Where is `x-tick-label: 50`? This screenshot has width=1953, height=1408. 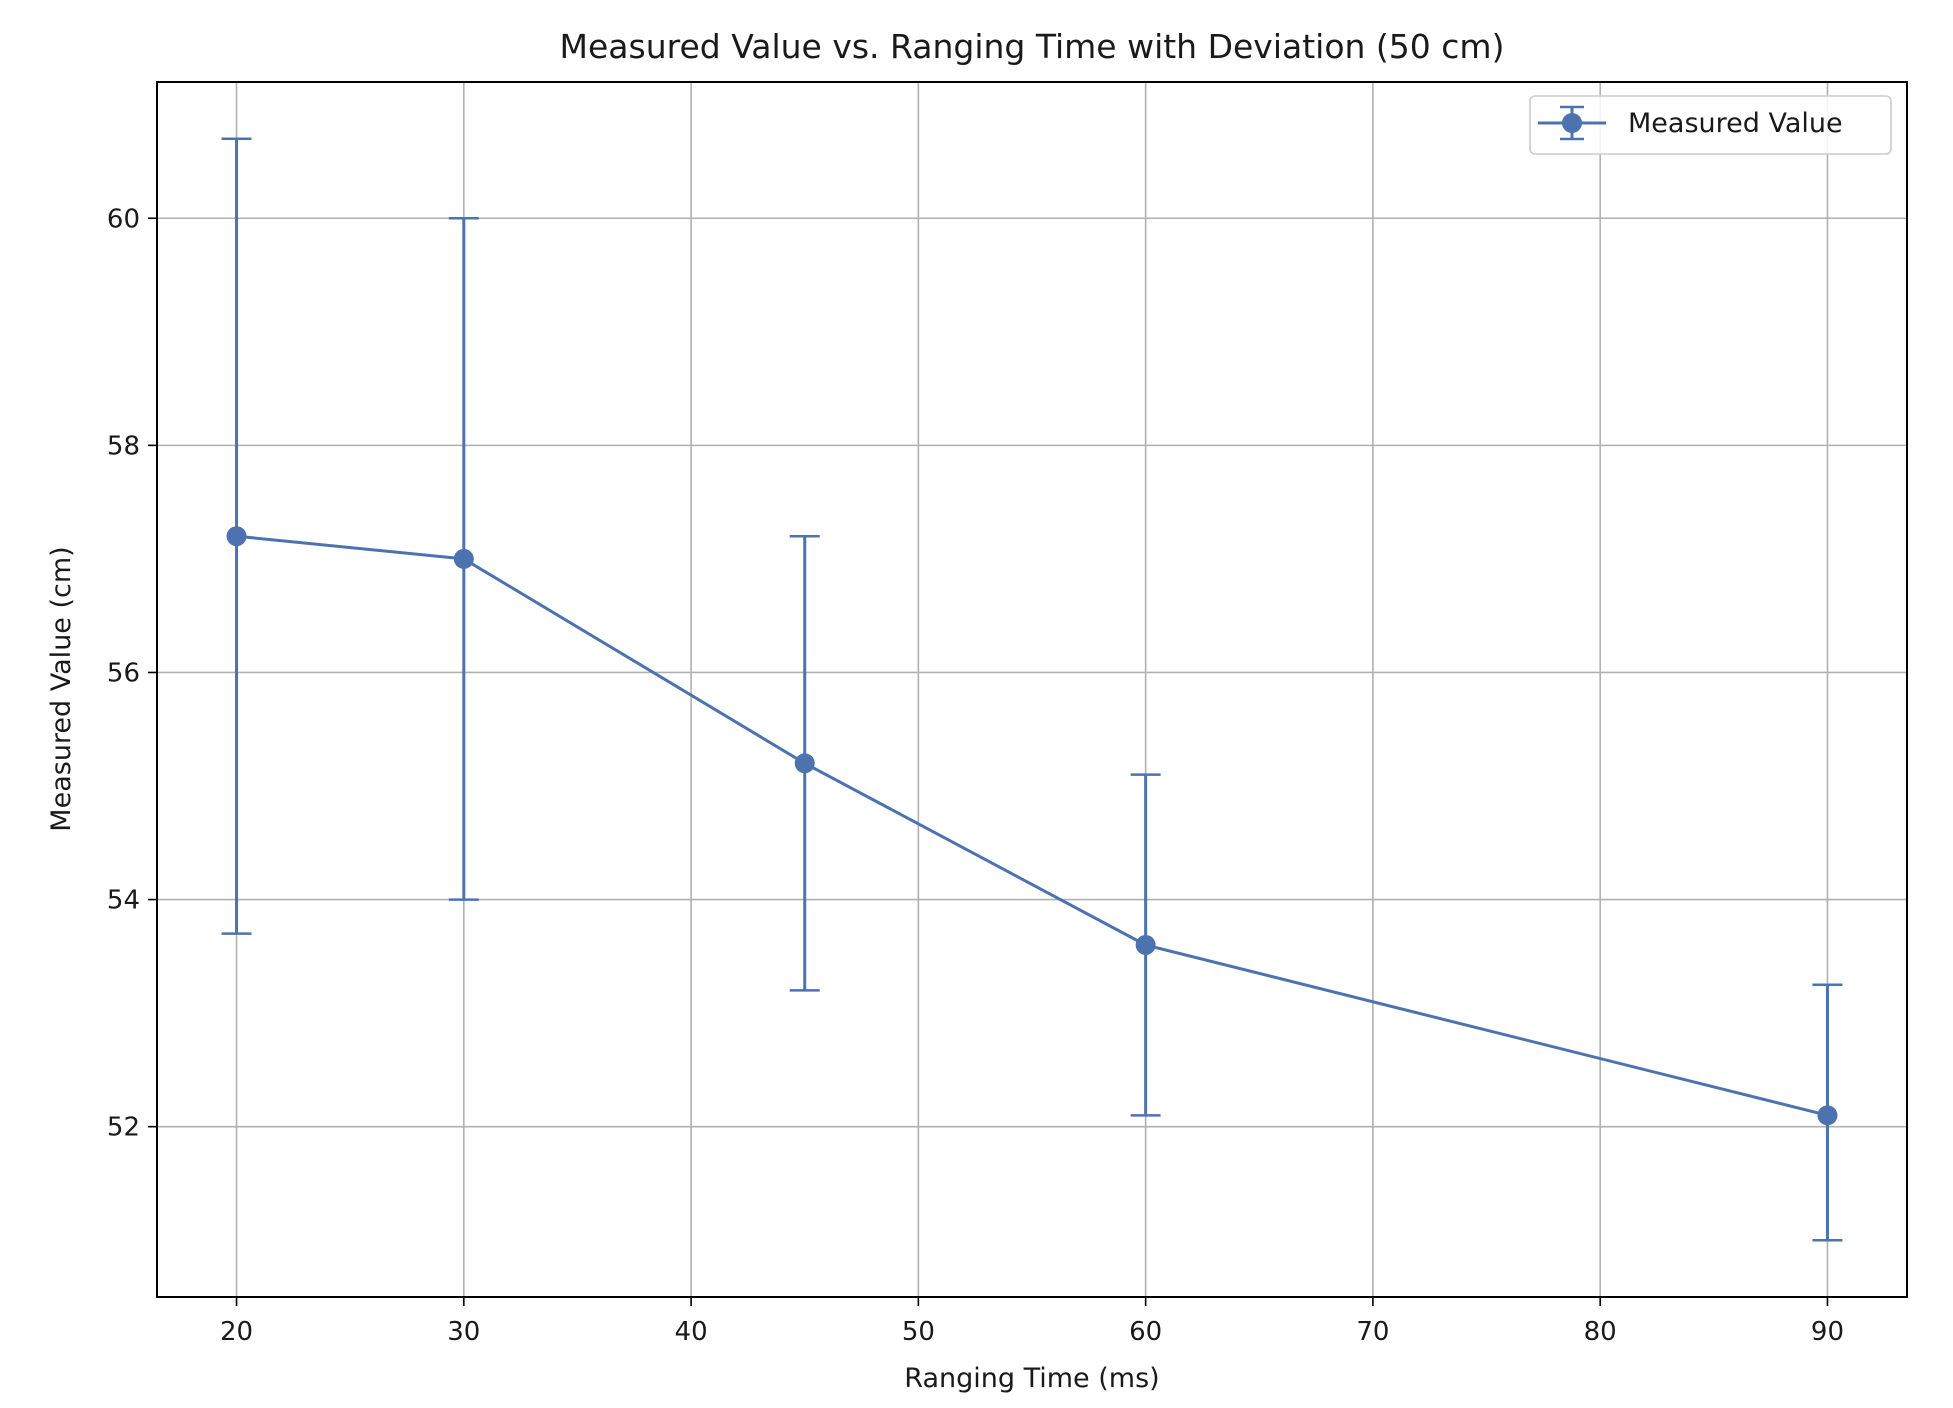
x-tick-label: 50 is located at coordinates (918, 1332).